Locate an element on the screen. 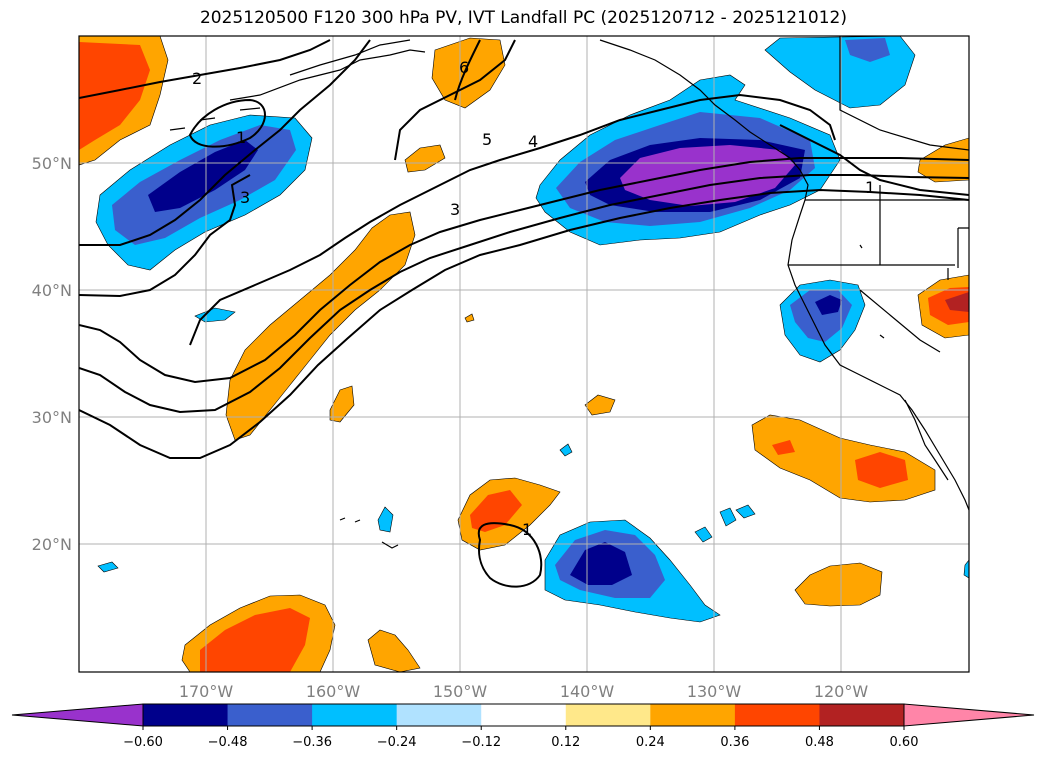 This screenshot has width=1047, height=765. latitude-labels: 50°N 40°N 30°N 20°N is located at coordinates (52, 354).